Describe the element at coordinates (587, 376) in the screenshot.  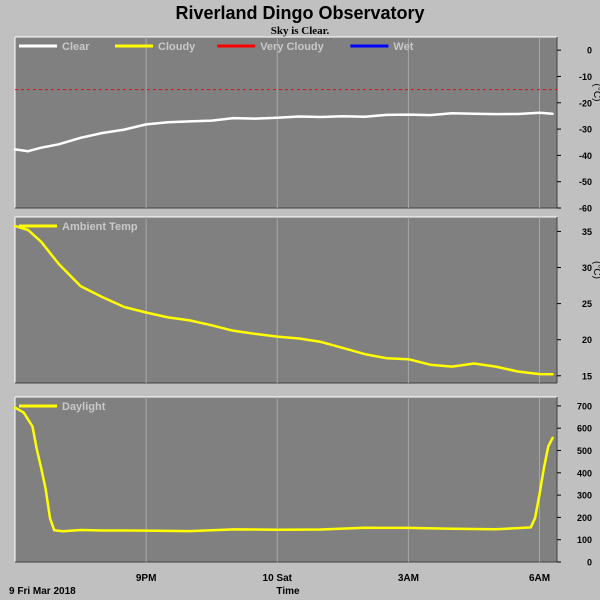
I see `y-tick-label: 15` at that location.